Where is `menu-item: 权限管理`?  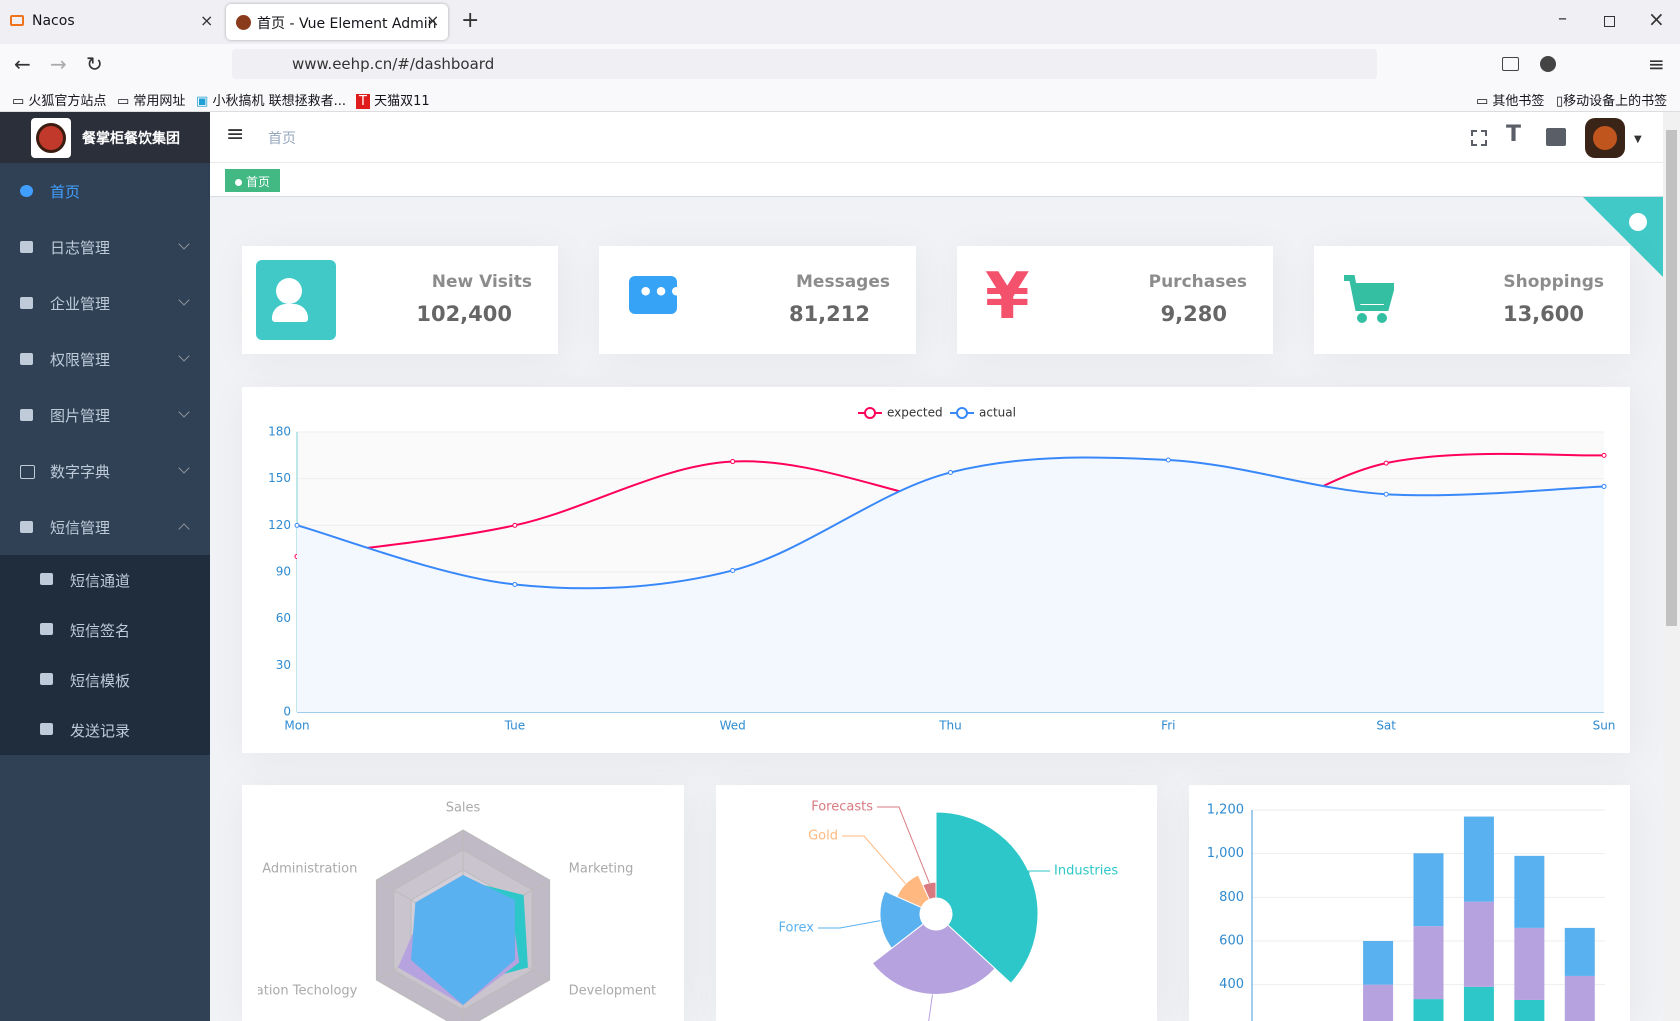 menu-item: 权限管理 is located at coordinates (105, 359).